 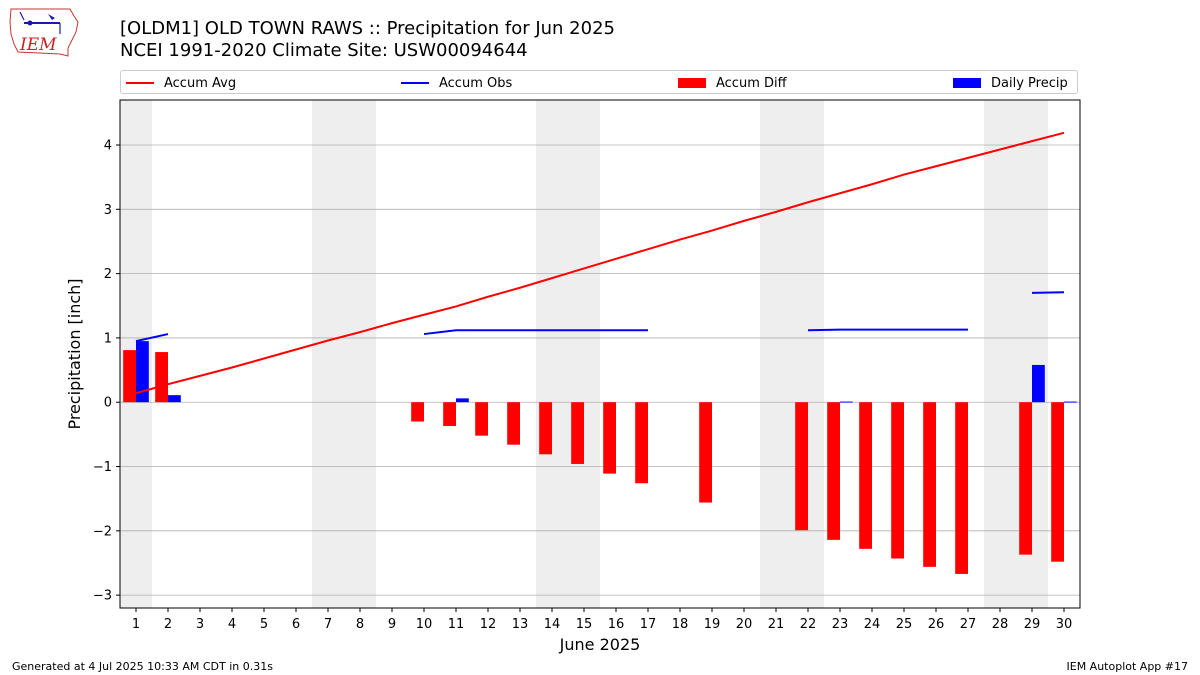 What do you see at coordinates (584, 624) in the screenshot?
I see `x-tick-label: 15` at bounding box center [584, 624].